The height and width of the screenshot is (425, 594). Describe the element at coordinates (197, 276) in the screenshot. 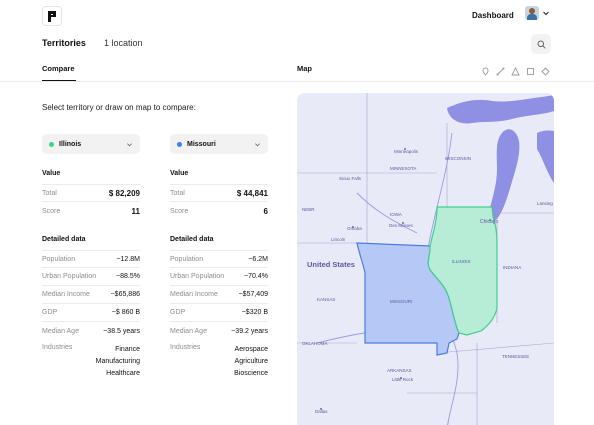

I see `urban-population-label: Urban Population` at that location.